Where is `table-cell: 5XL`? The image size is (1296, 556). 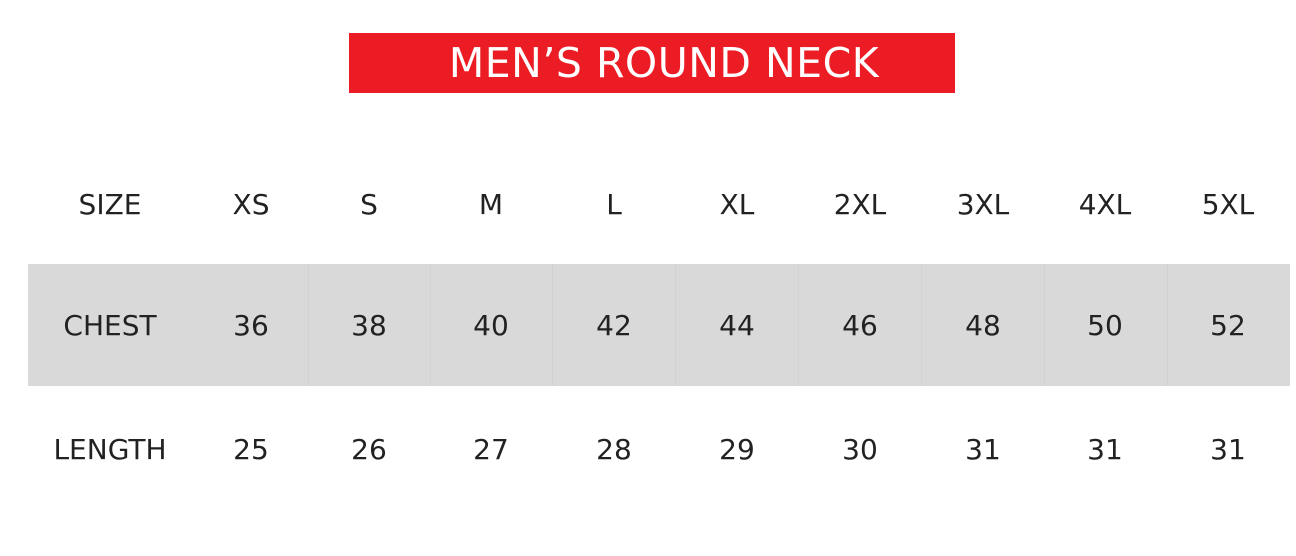
table-cell: 5XL is located at coordinates (1228, 204).